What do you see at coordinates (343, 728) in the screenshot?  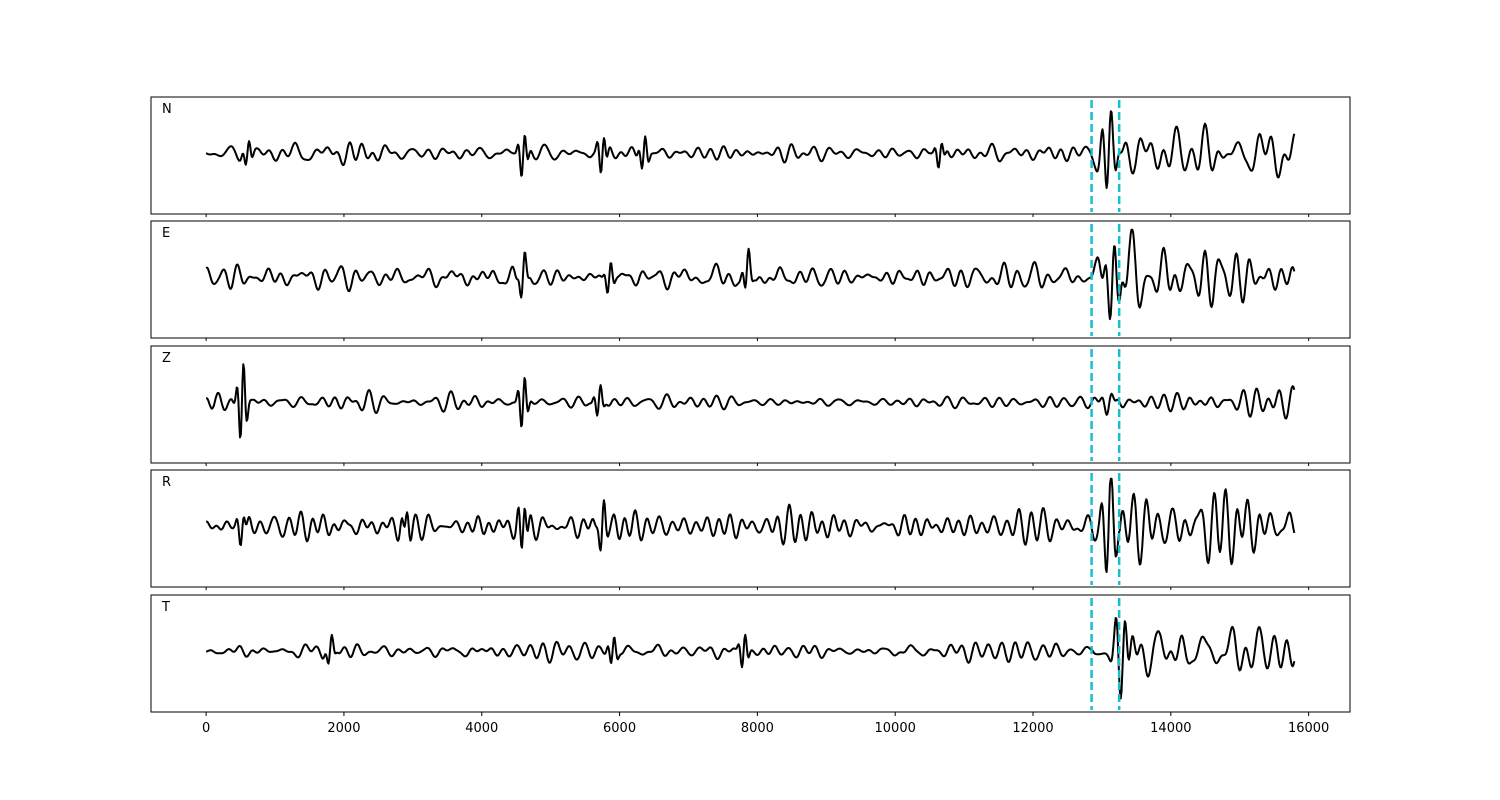 I see `x-tick-label: 2000` at bounding box center [343, 728].